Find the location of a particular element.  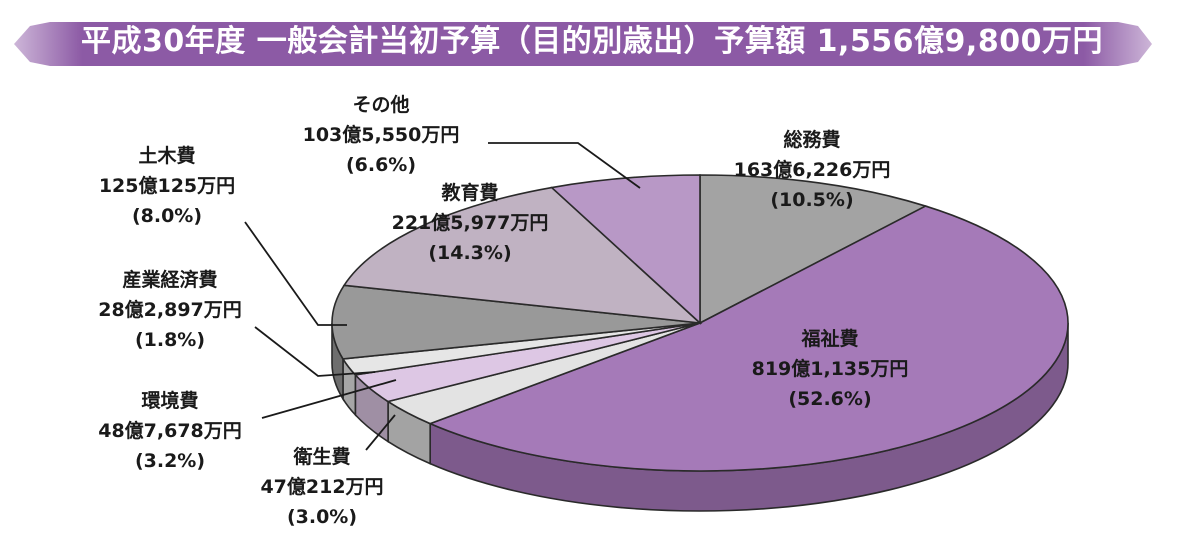

title-banner is located at coordinates (583, 44).